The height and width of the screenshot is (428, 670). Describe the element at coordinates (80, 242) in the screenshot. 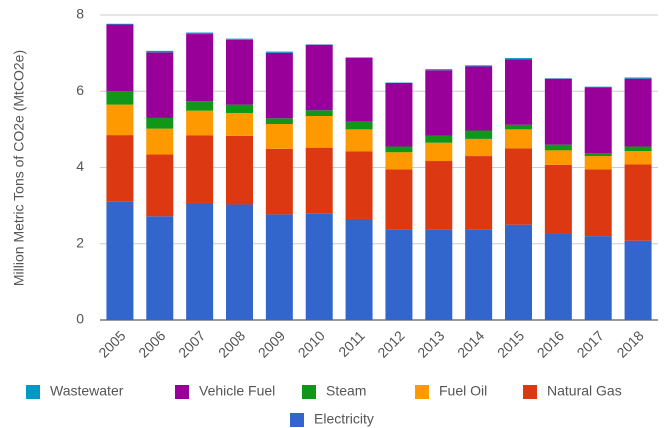

I see `y-tick-label: 2` at that location.